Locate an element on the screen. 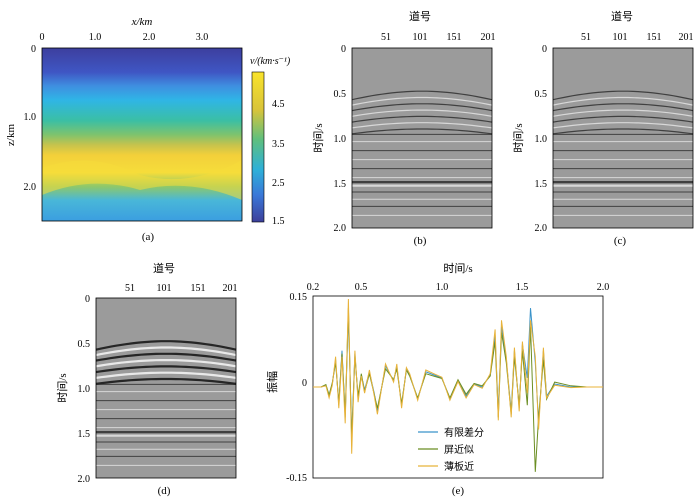 Image resolution: width=700 pixels, height=500 pixels. panel-e-xlabel: 时间/s is located at coordinates (457, 268).